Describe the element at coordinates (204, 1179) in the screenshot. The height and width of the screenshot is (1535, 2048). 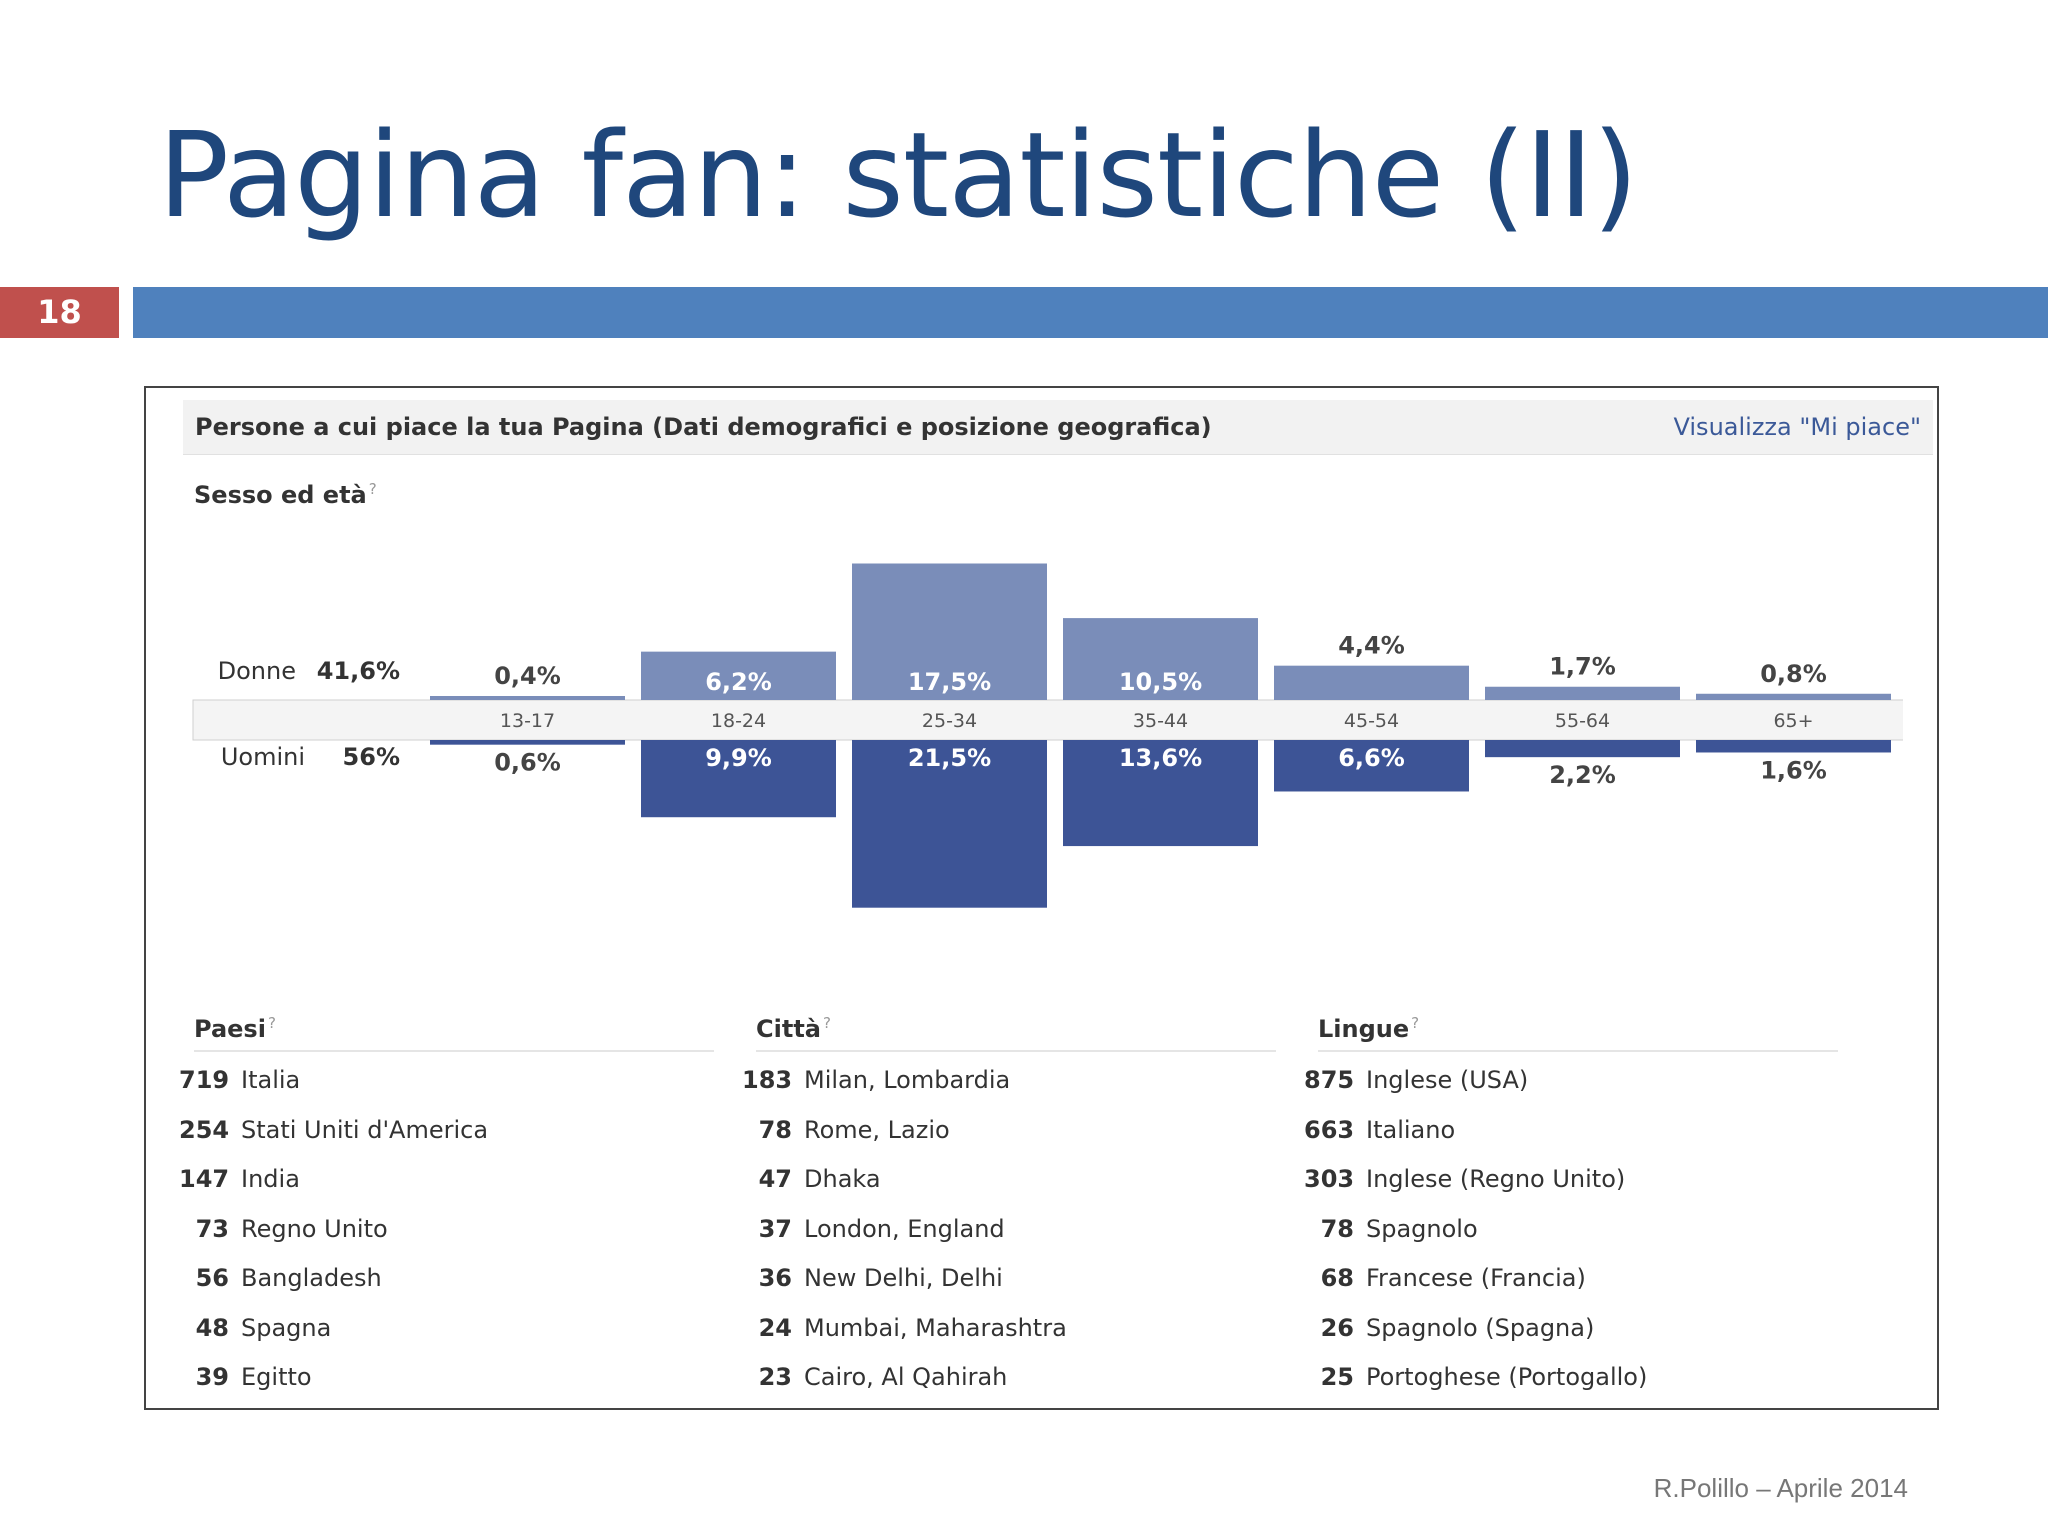
I see `list-item-count: 147` at that location.